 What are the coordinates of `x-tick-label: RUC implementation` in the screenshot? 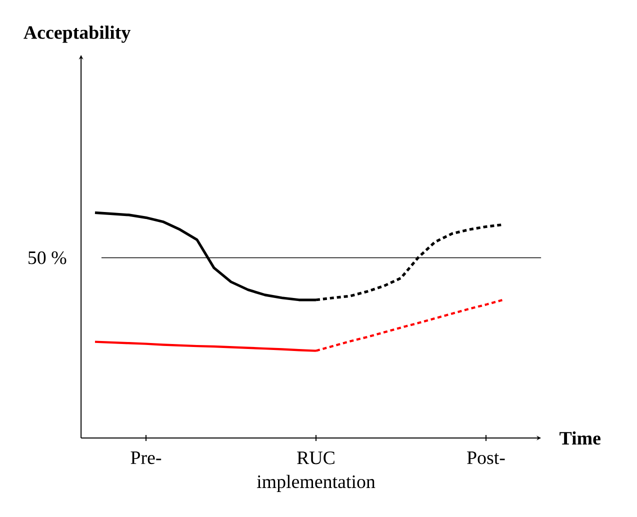 It's located at (316, 472).